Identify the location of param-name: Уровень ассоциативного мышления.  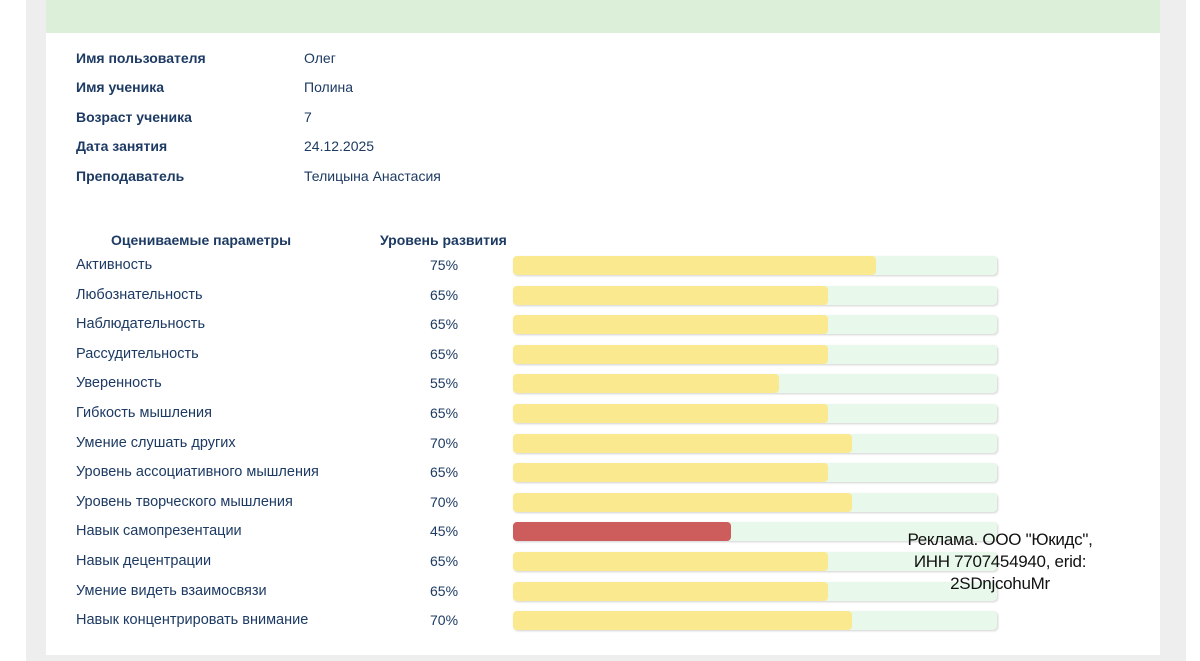
(197, 472).